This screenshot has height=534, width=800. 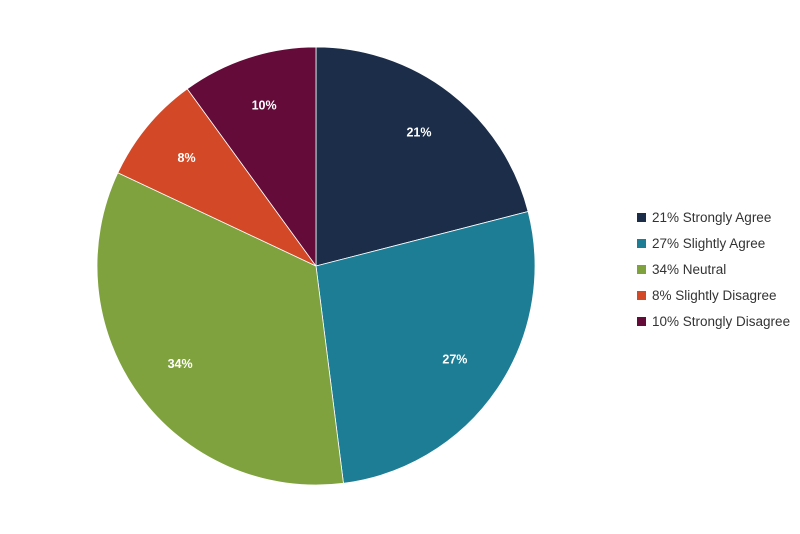 I want to click on pie-slice-slightly-agree, so click(x=425, y=347).